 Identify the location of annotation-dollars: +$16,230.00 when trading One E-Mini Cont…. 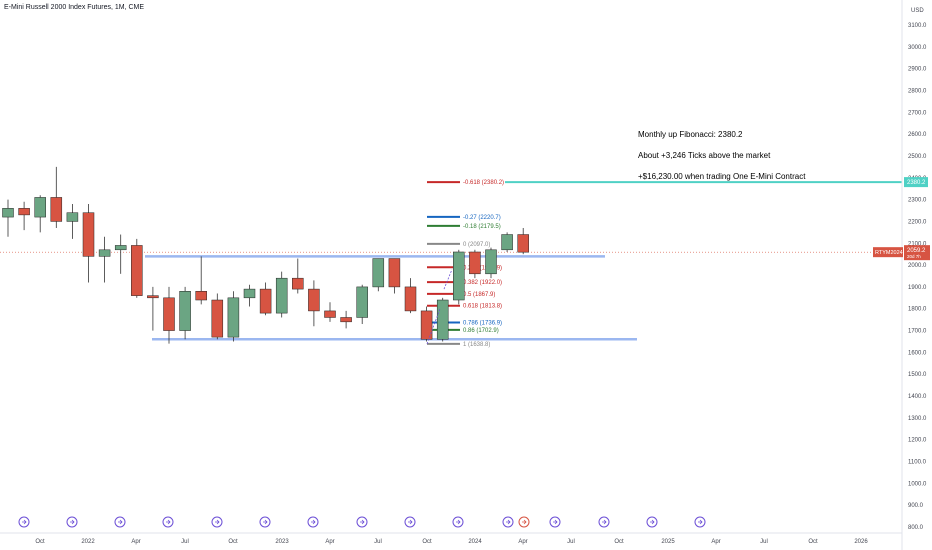
(722, 176).